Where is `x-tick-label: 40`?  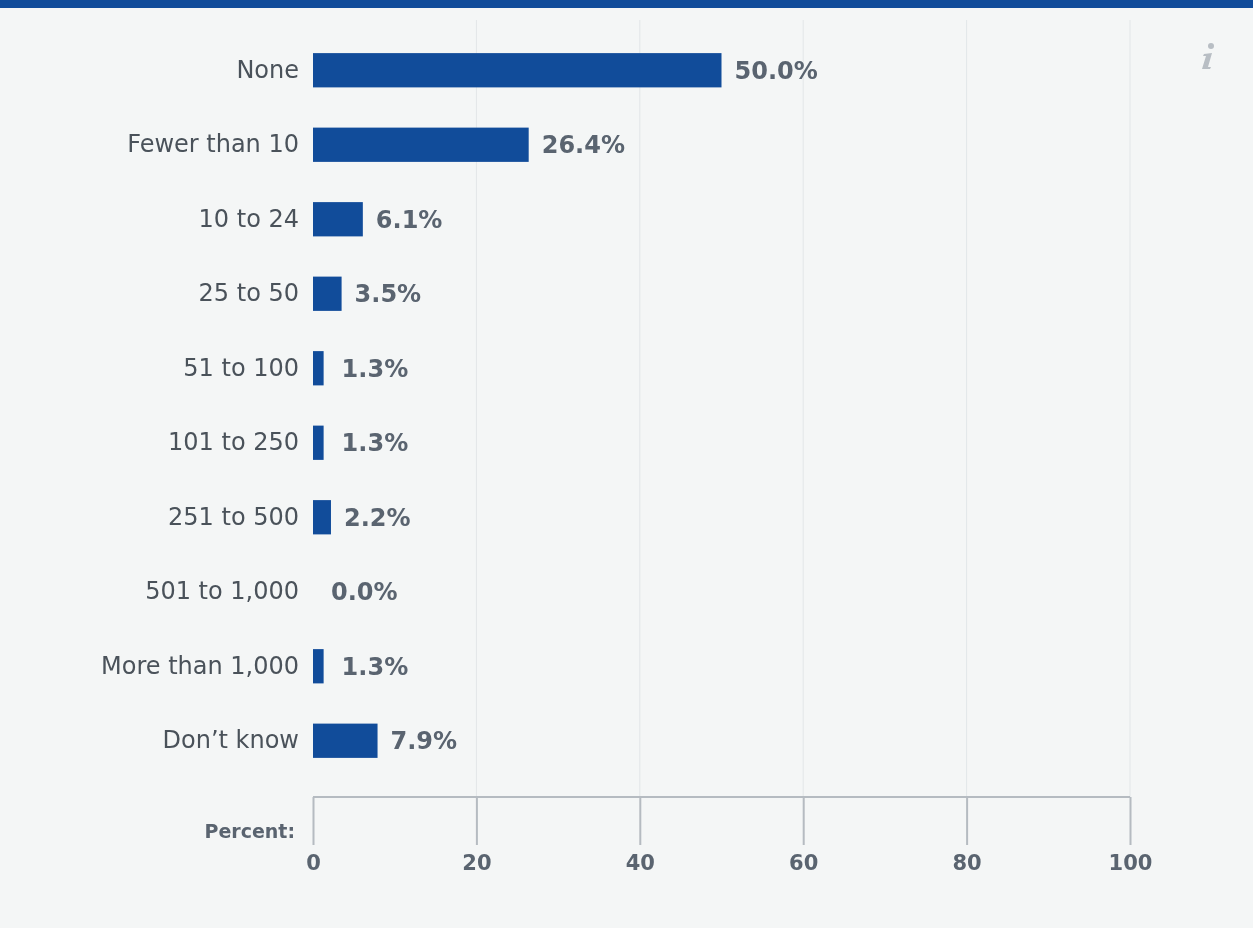 x-tick-label: 40 is located at coordinates (640, 862).